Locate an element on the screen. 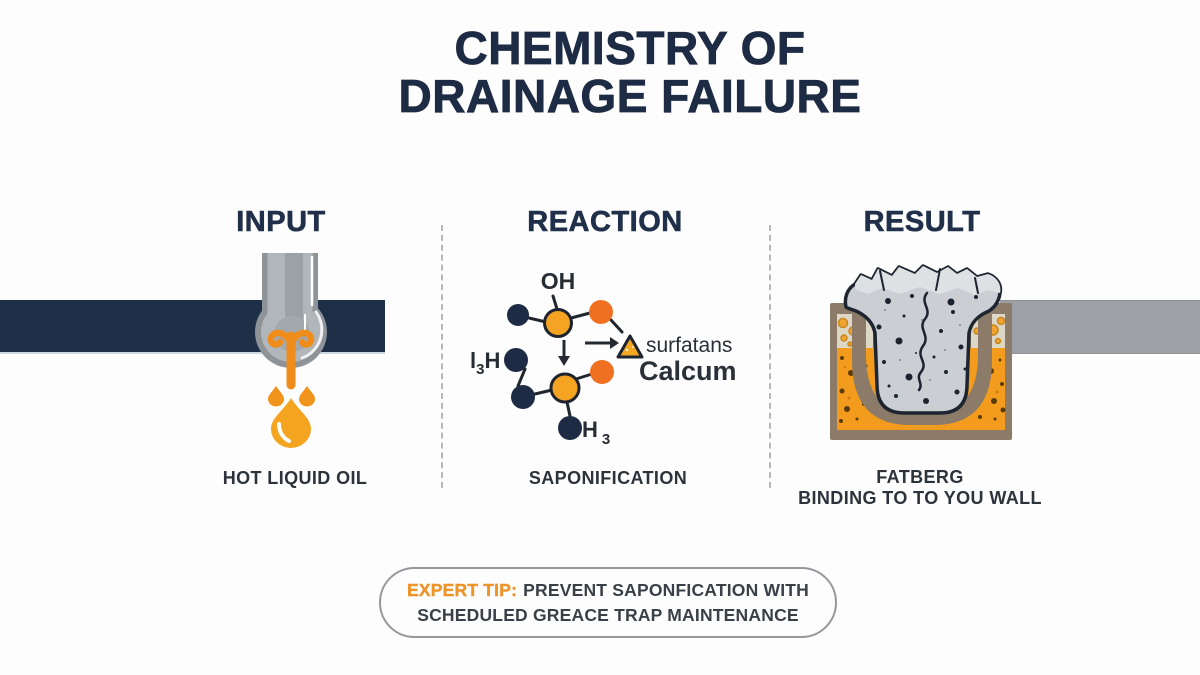 The width and height of the screenshot is (1200, 675). title-line-1: CHEMISTRY OF is located at coordinates (630, 48).